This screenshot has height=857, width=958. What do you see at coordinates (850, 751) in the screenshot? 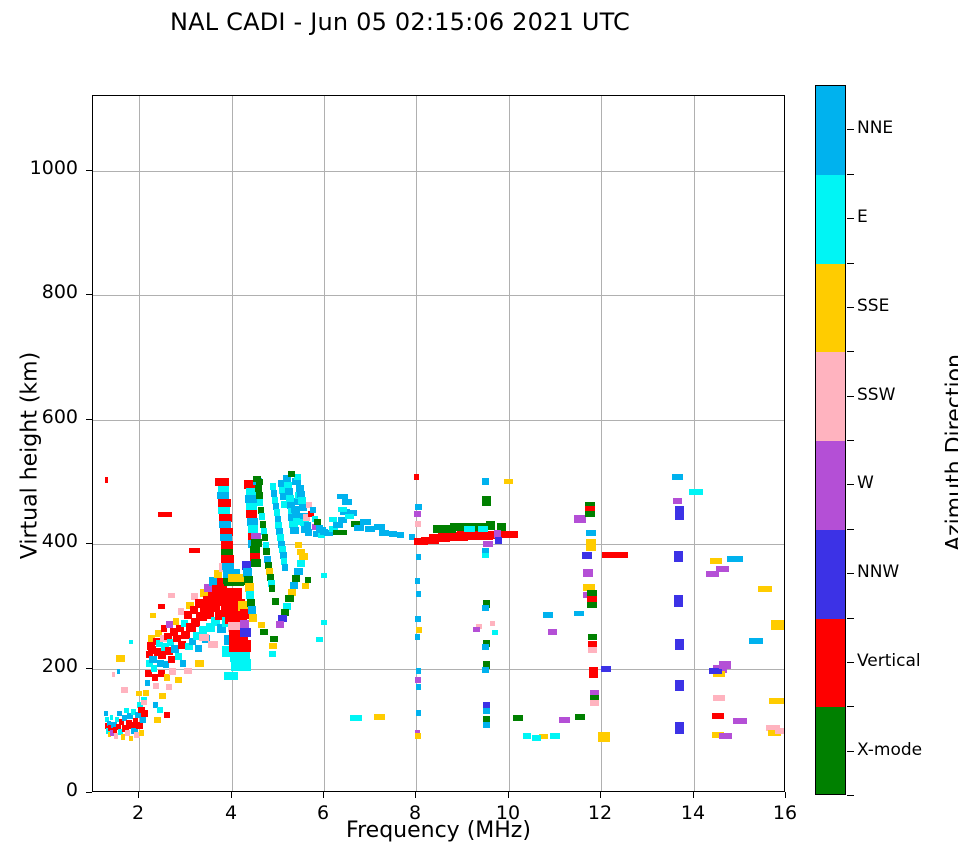
I see `colorbar-tick` at bounding box center [850, 751].